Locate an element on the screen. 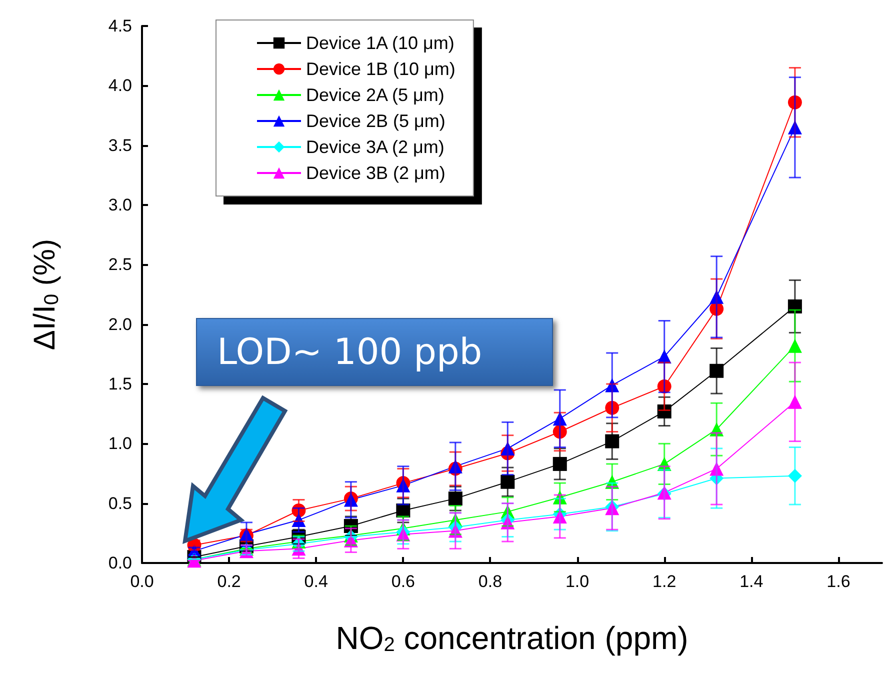  x-axis-title: NO2 concentration (ppm) is located at coordinates (512, 638).